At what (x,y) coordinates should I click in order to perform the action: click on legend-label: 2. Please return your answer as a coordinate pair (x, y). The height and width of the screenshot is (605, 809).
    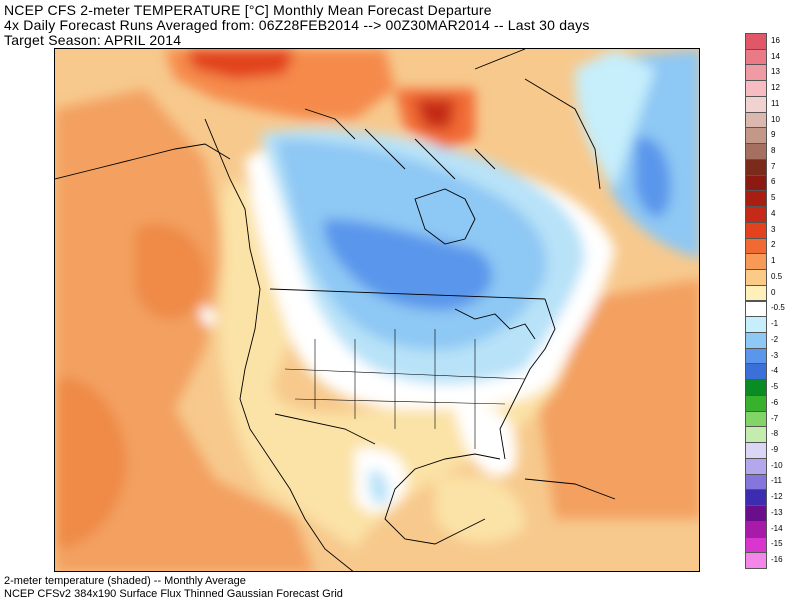
    Looking at the image, I should click on (773, 245).